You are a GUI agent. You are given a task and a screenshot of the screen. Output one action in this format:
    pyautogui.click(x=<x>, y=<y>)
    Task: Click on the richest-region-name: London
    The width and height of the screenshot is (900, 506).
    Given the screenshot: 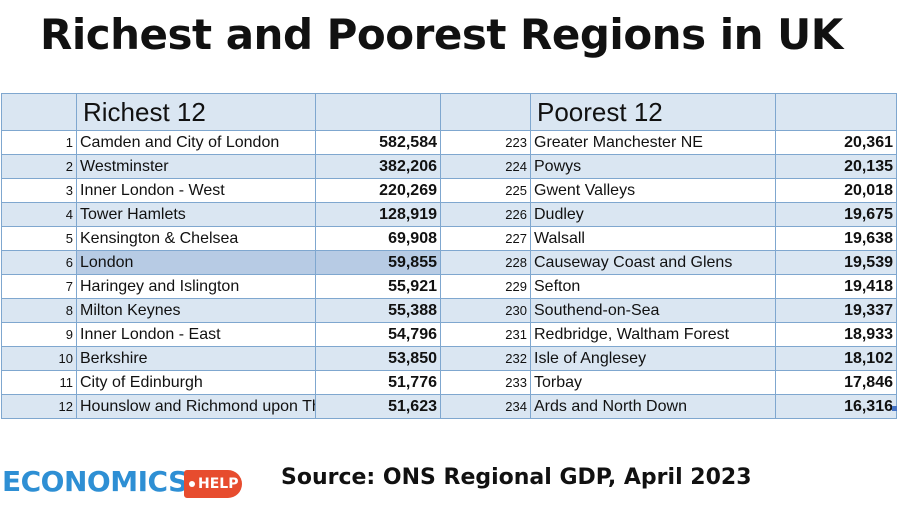 What is the action you would take?
    pyautogui.click(x=196, y=262)
    